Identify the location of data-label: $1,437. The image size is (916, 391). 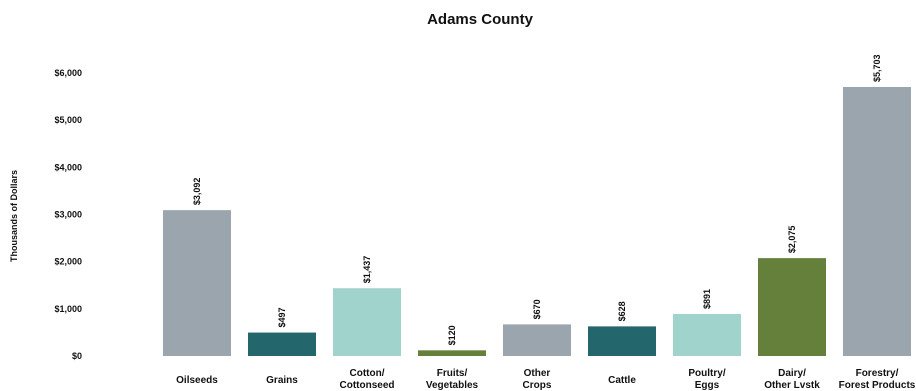
(367, 270).